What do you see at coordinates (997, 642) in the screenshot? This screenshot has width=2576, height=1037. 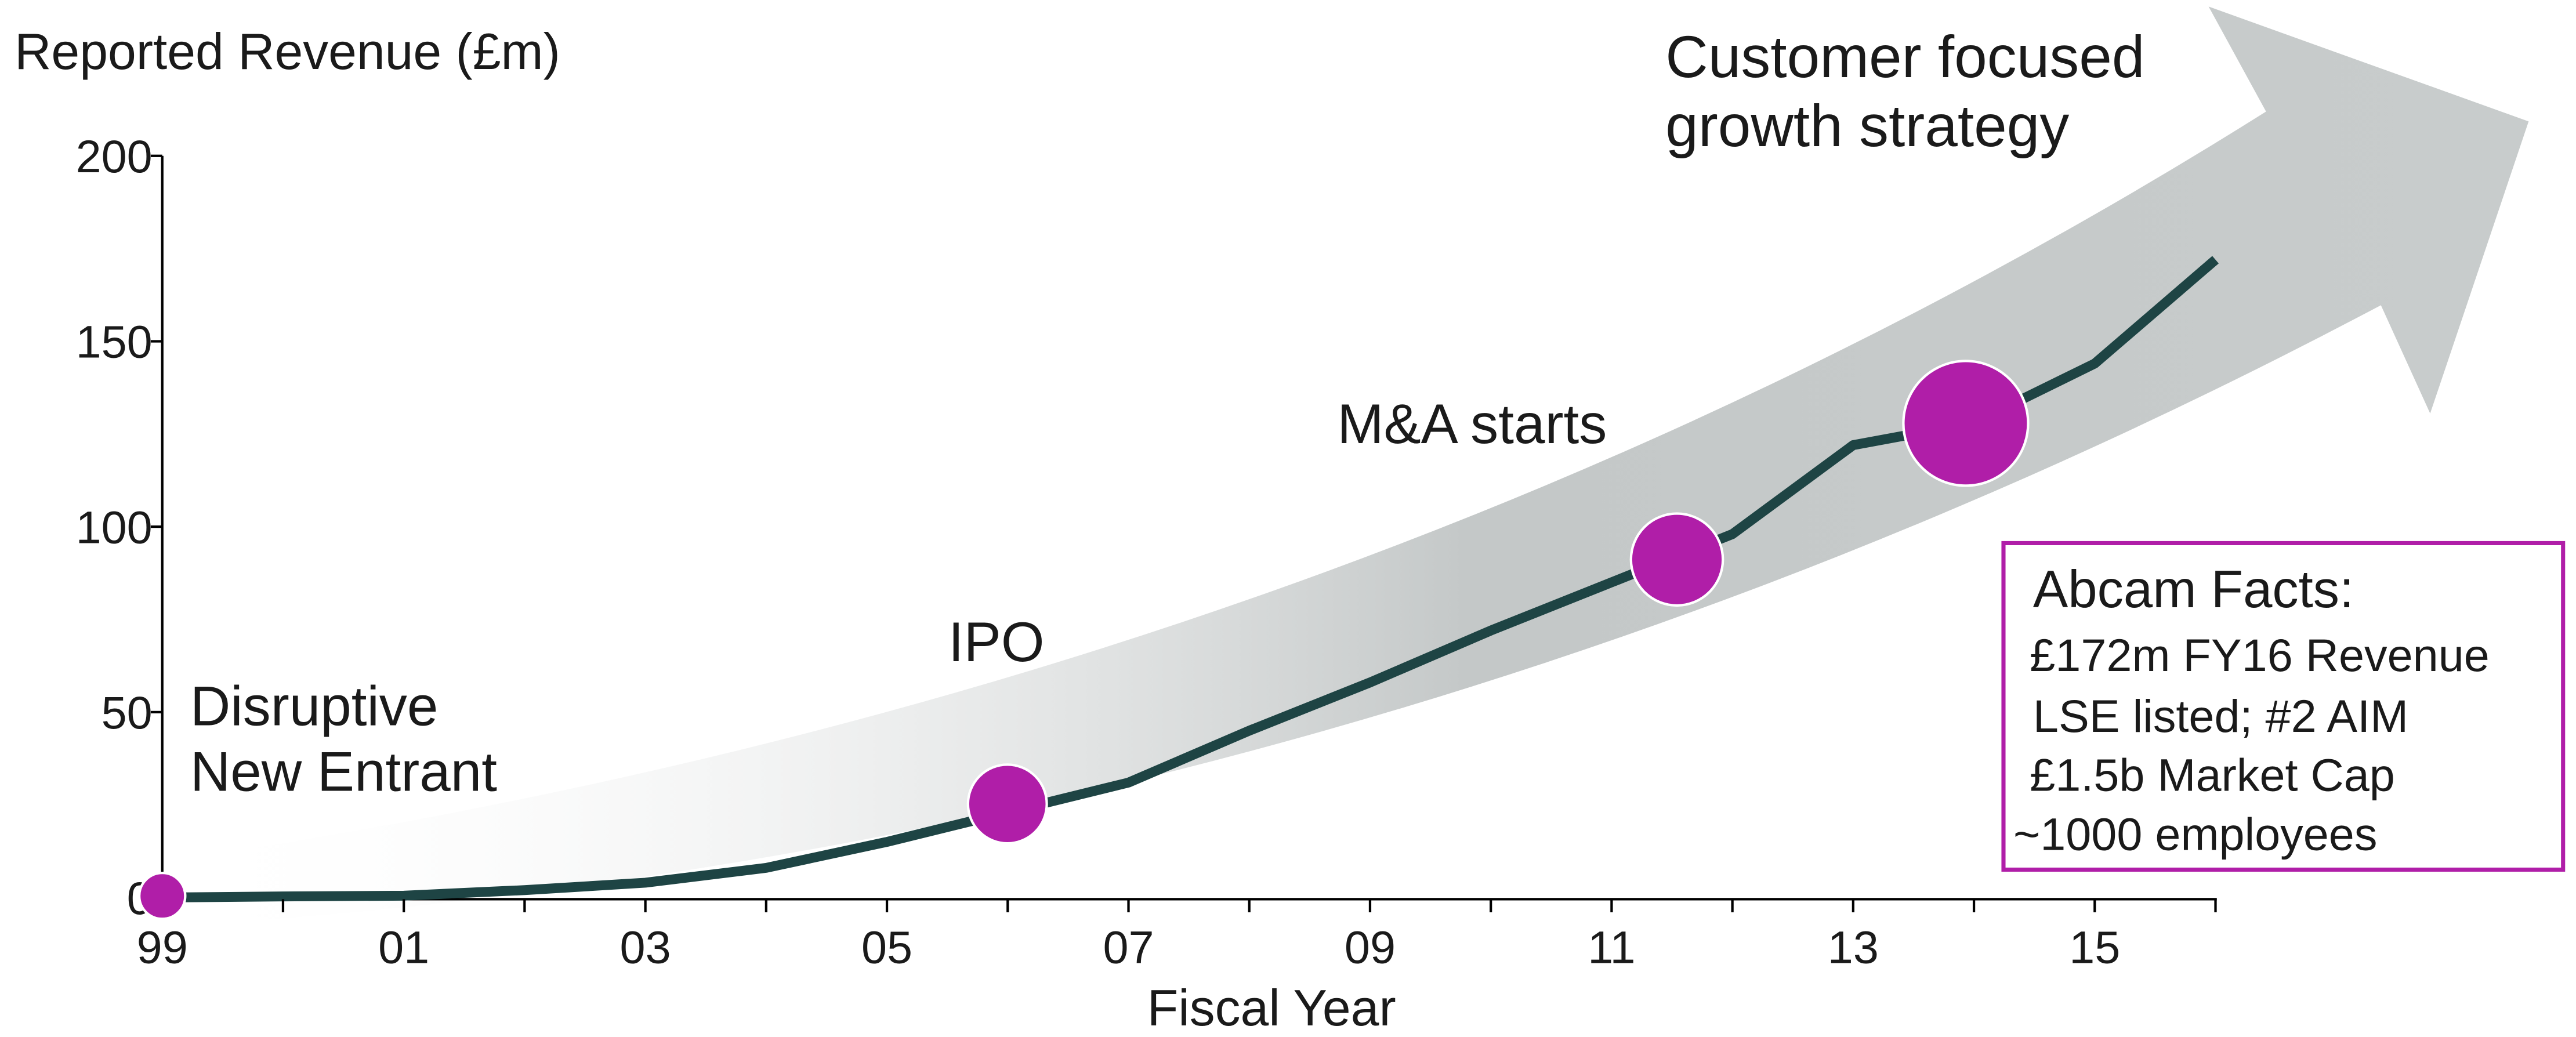 I see `annotation: IPO` at bounding box center [997, 642].